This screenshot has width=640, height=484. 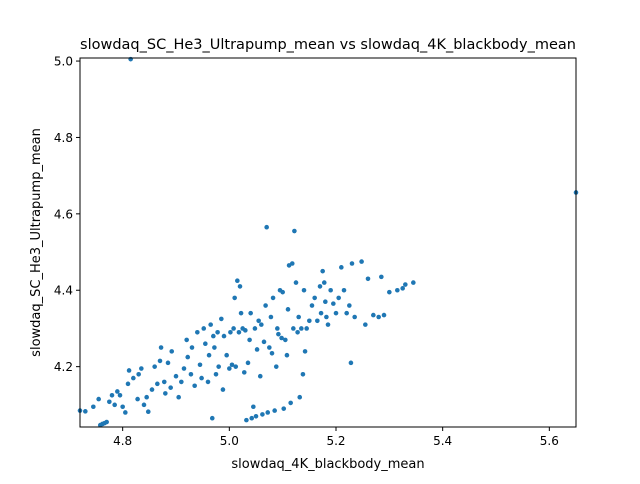 What do you see at coordinates (63, 138) in the screenshot?
I see `y-tick-label: 4.8` at bounding box center [63, 138].